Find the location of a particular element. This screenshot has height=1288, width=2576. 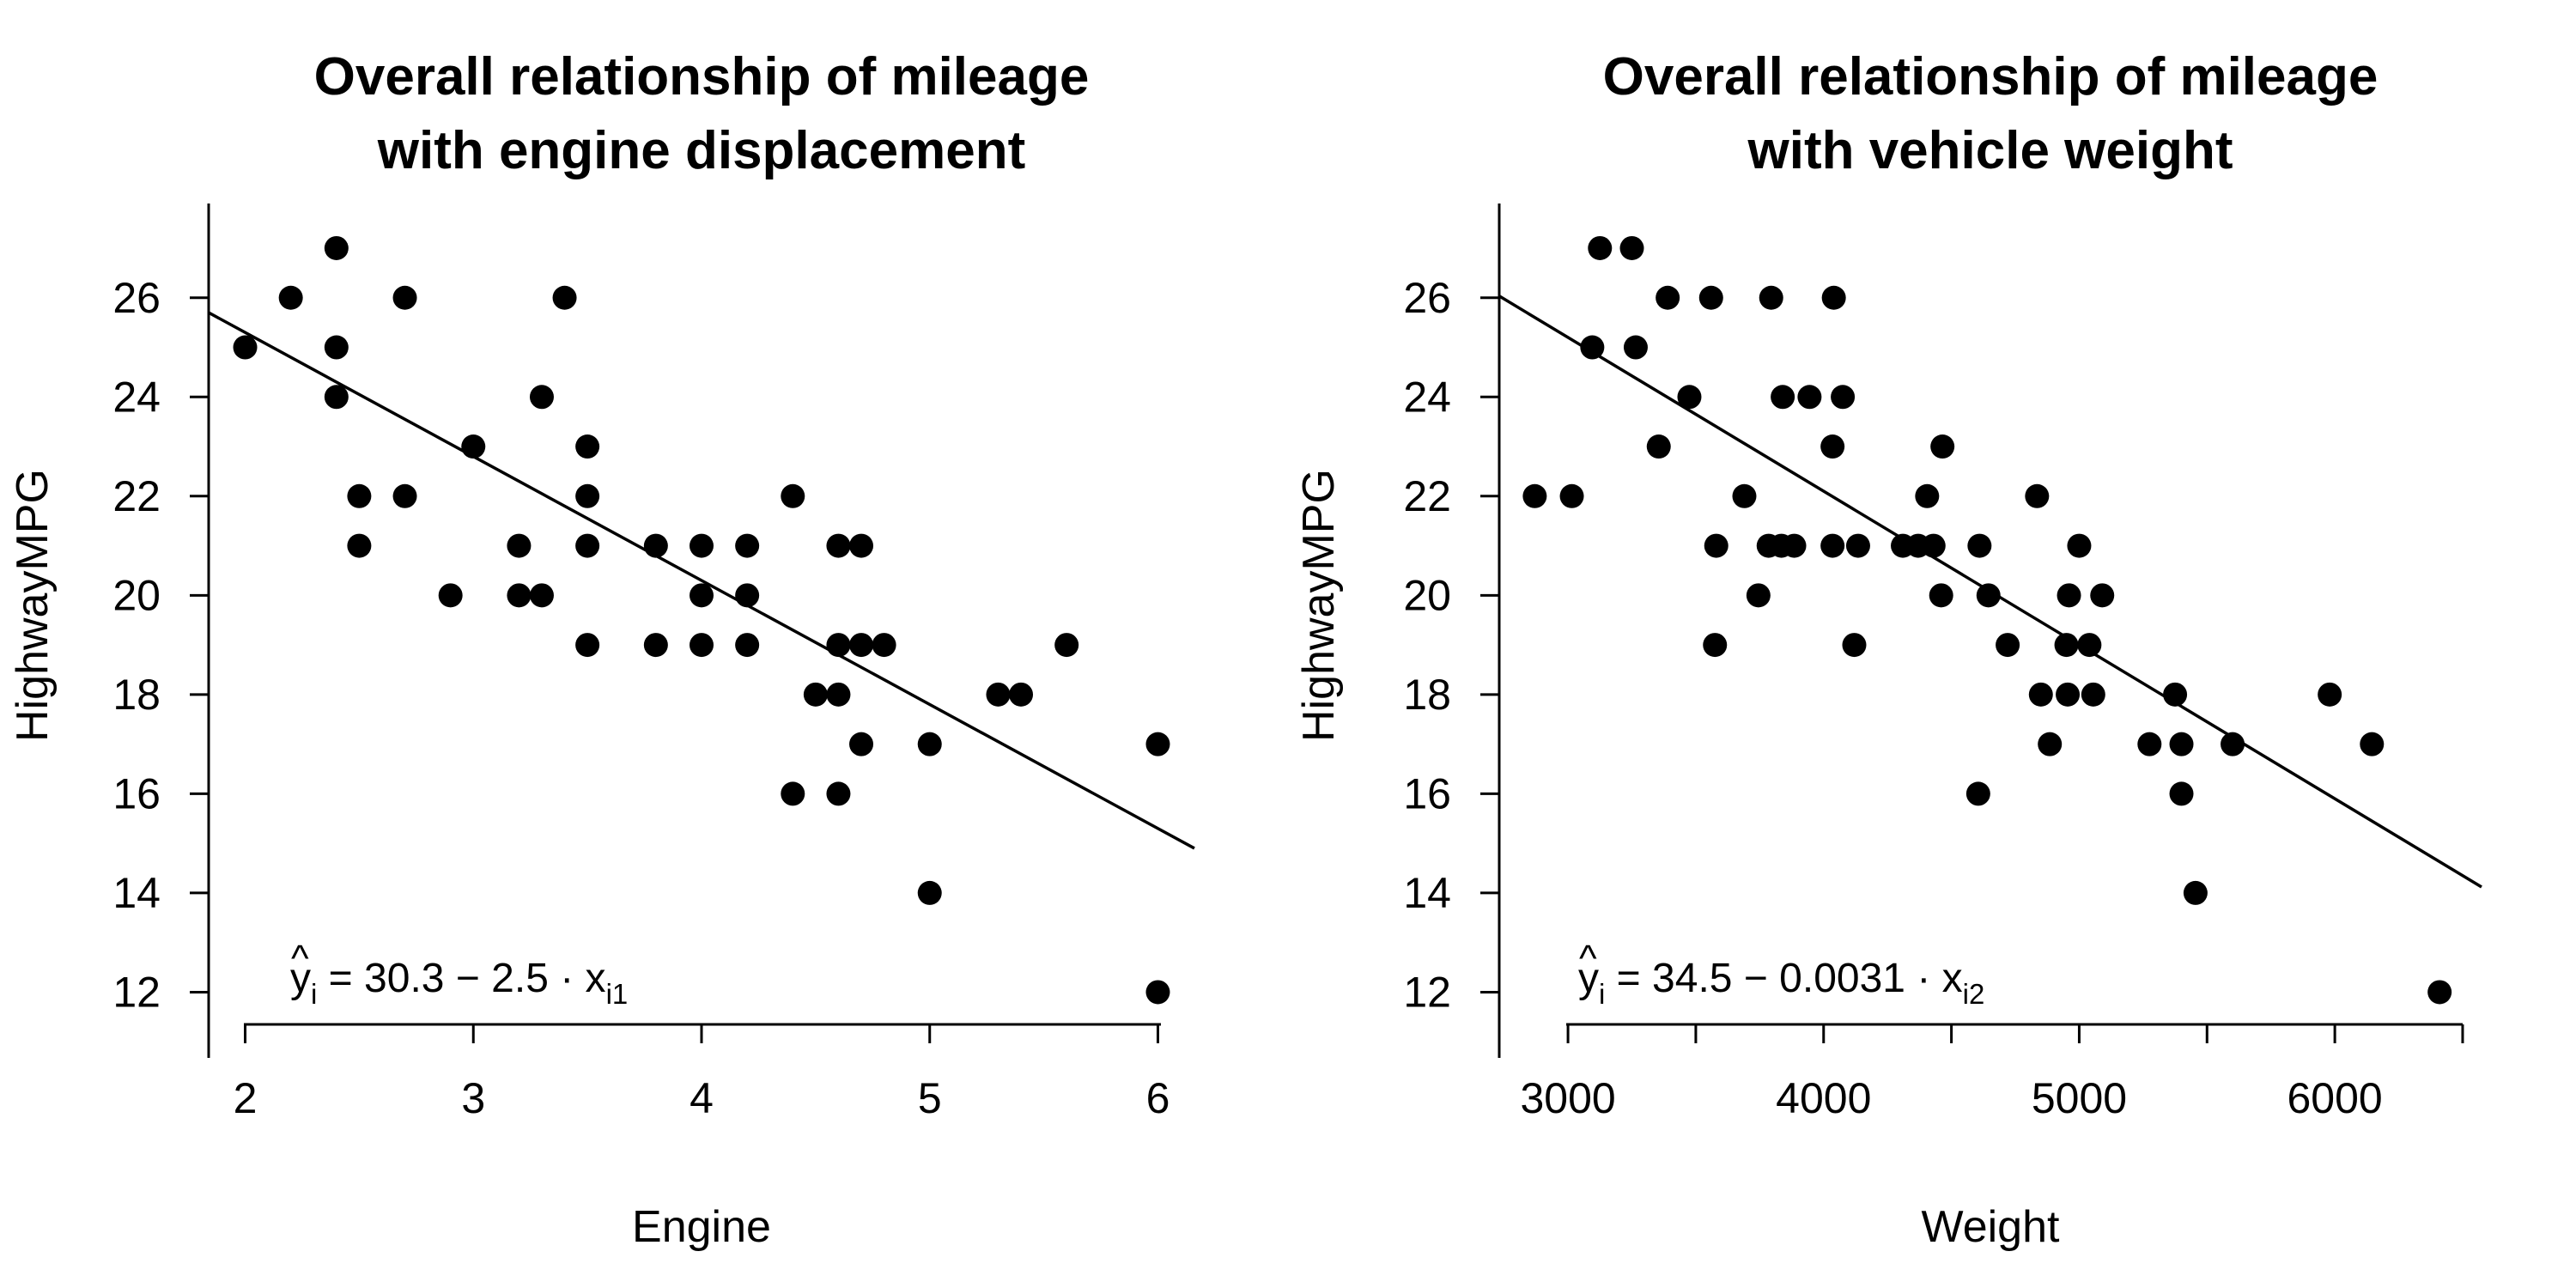

y-axis-title: HighwayMPG is located at coordinates (1319, 605).